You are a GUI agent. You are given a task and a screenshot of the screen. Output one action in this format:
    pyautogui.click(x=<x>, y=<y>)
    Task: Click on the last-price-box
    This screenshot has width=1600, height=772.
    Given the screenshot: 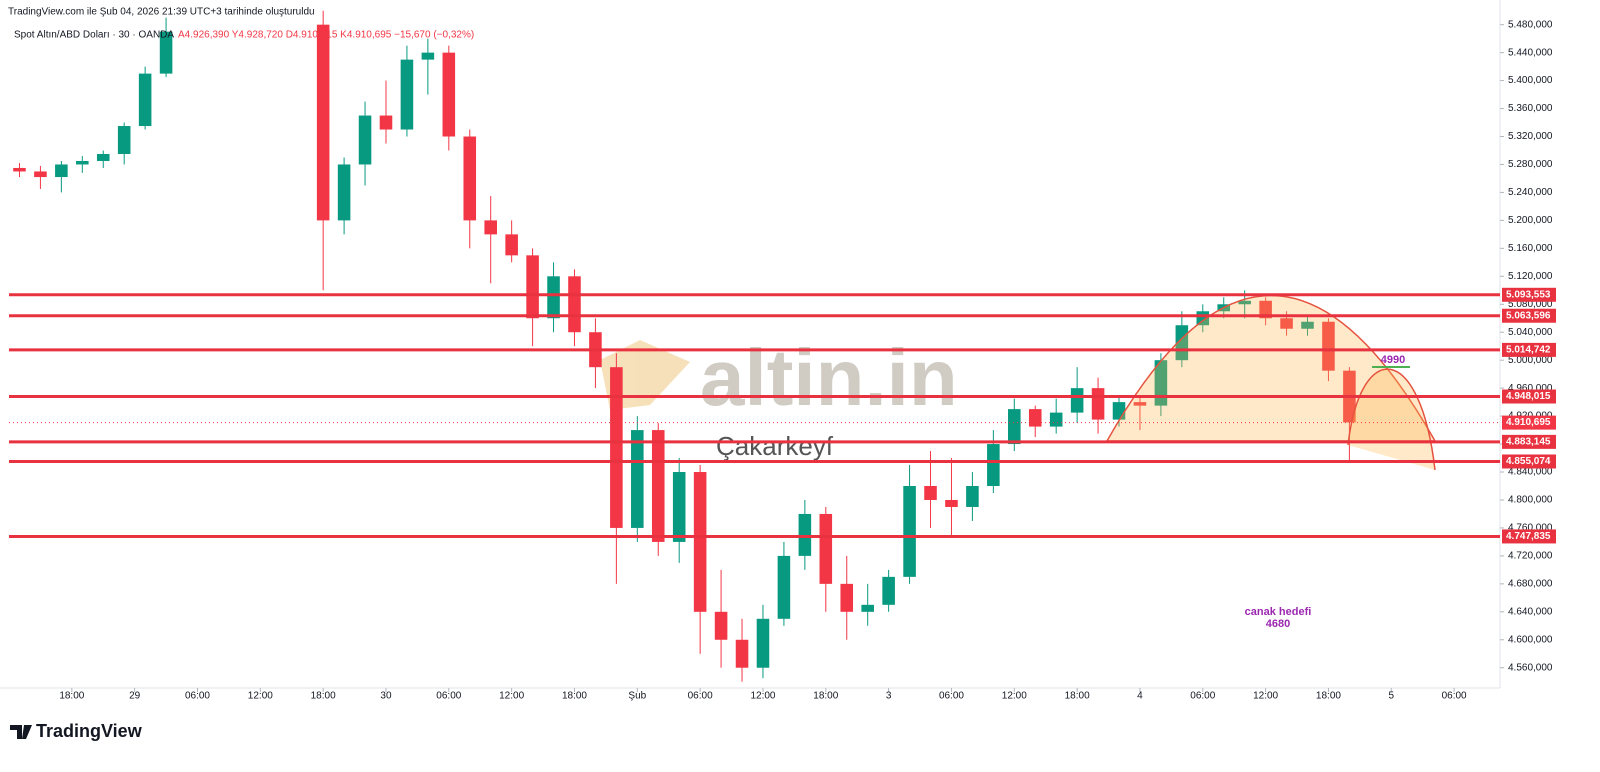 What is the action you would take?
    pyautogui.click(x=1529, y=422)
    